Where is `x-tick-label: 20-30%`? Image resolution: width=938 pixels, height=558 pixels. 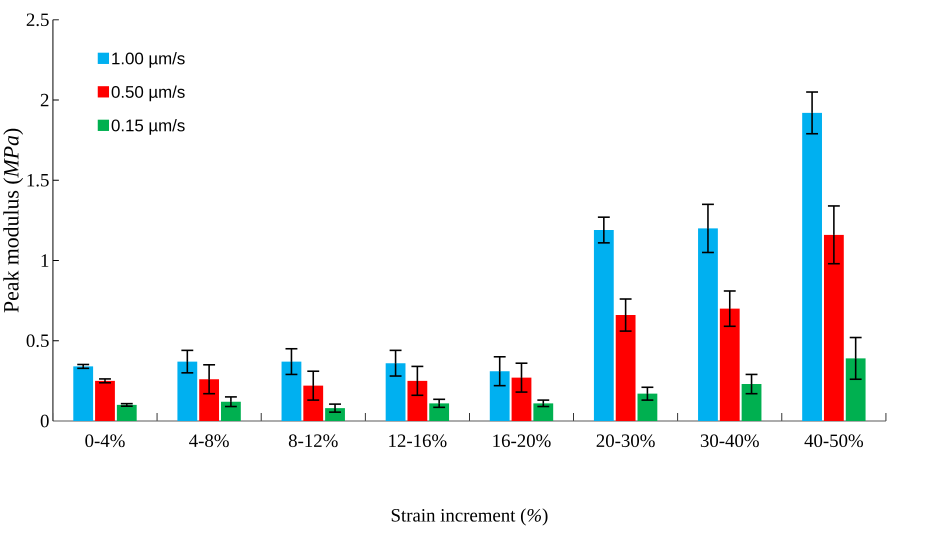 x-tick-label: 20-30% is located at coordinates (625, 441).